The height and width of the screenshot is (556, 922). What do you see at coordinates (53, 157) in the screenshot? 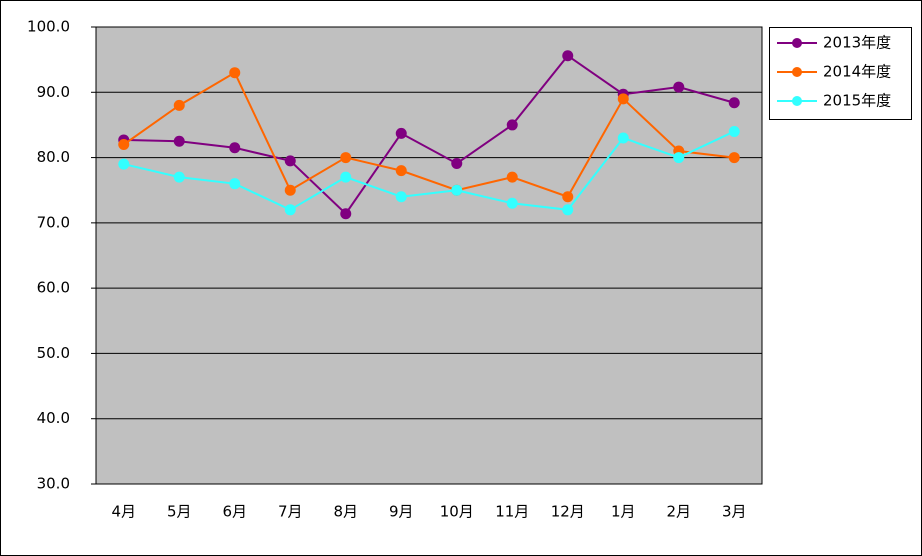
I see `y-tick-label: 80.0` at bounding box center [53, 157].